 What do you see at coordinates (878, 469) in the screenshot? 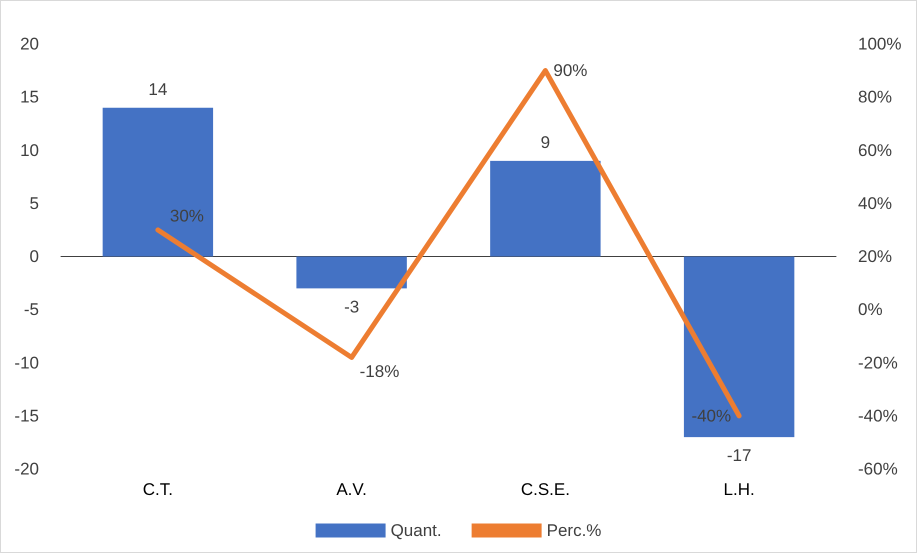
I see `y2-tick-label: -60%` at bounding box center [878, 469].